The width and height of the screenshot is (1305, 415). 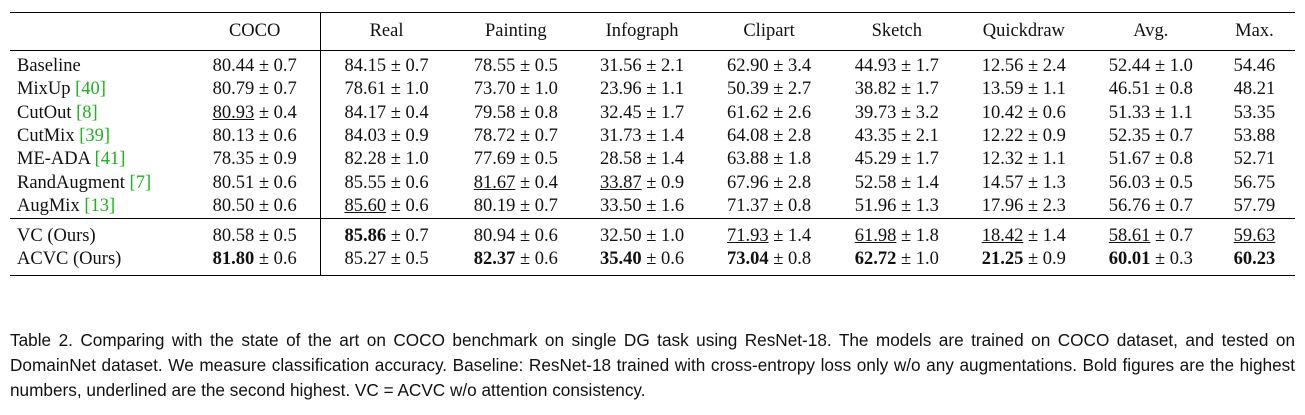 I want to click on value-cell: 52.71, so click(x=1254, y=159).